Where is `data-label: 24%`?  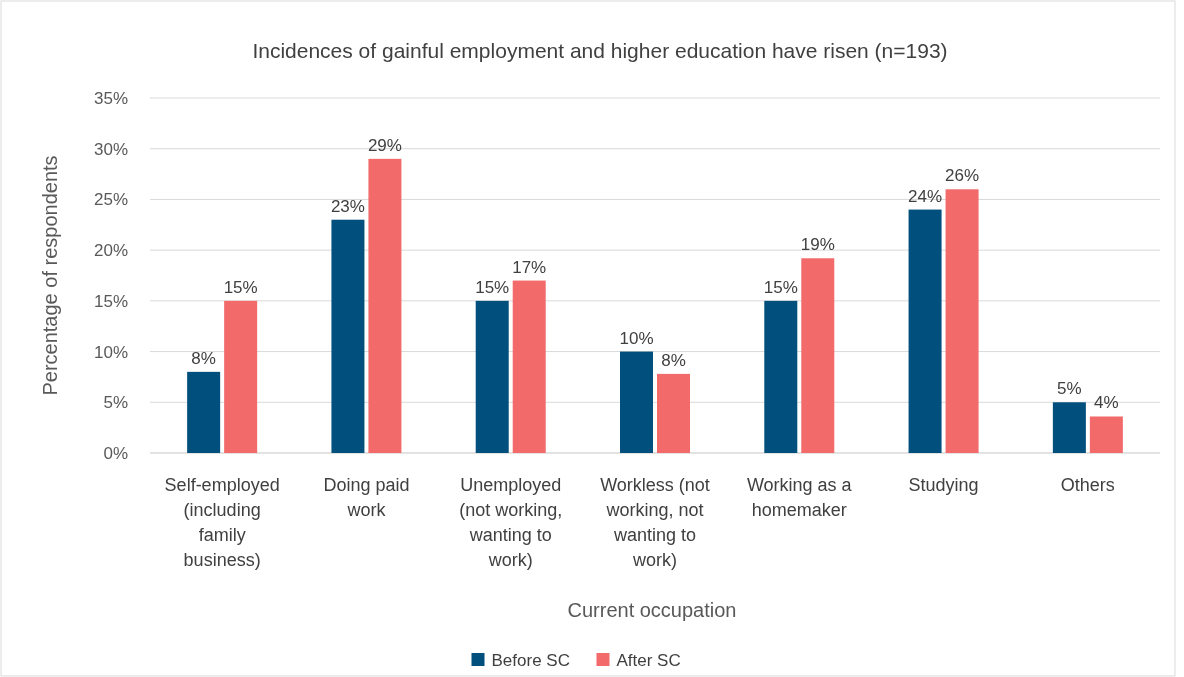 data-label: 24% is located at coordinates (925, 196).